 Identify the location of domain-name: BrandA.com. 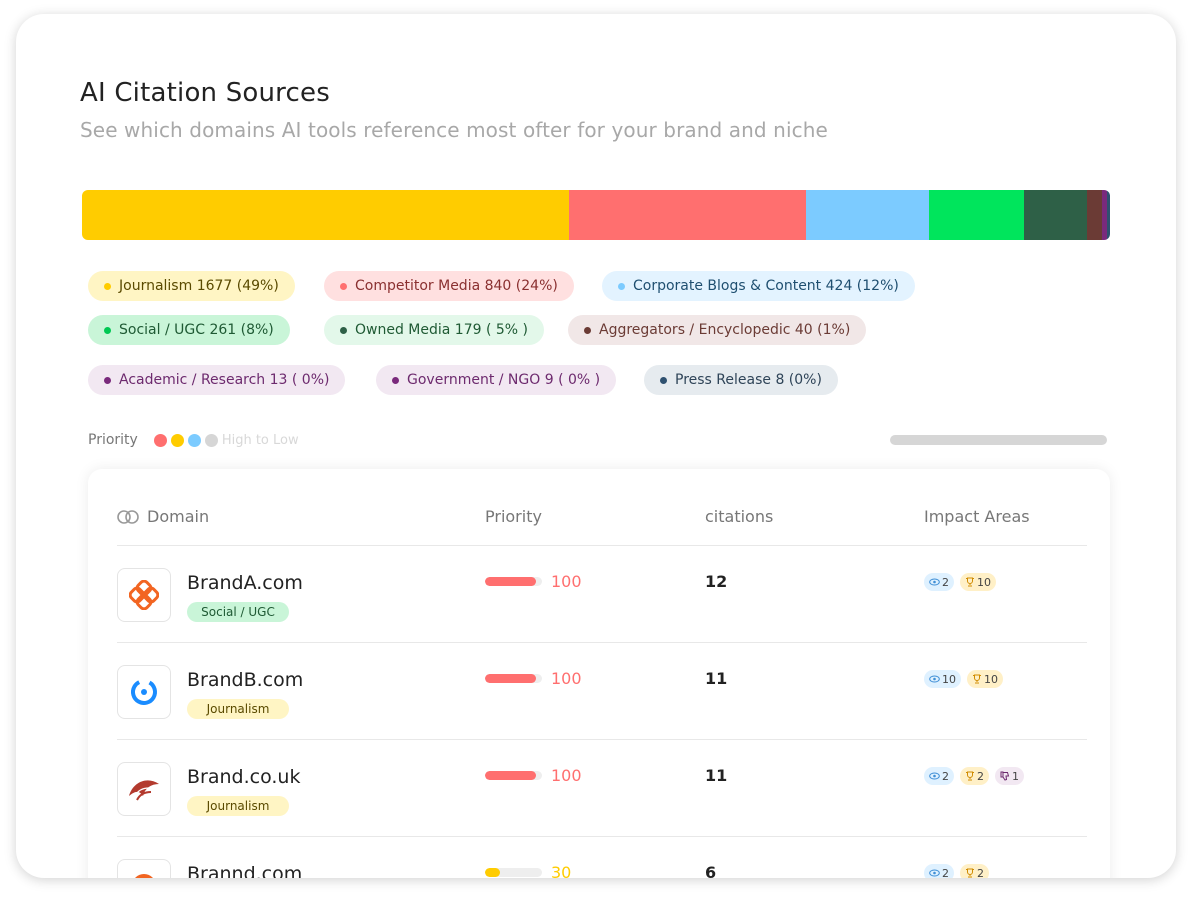
(245, 583).